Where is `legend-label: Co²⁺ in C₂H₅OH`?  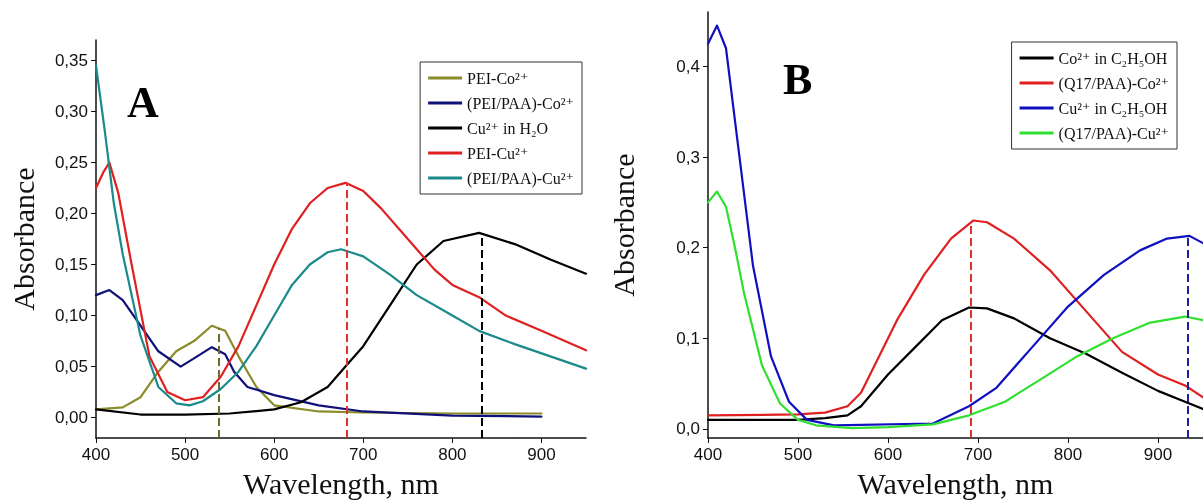 legend-label: Co²⁺ in C₂H₅OH is located at coordinates (1113, 58).